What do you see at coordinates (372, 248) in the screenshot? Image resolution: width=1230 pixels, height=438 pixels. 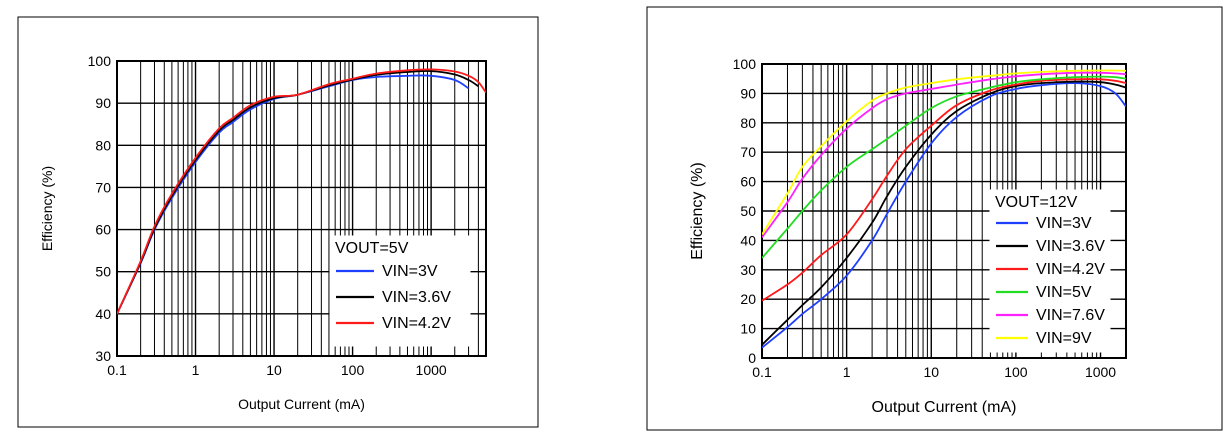 I see `left-legend-title: VOUT=5V` at bounding box center [372, 248].